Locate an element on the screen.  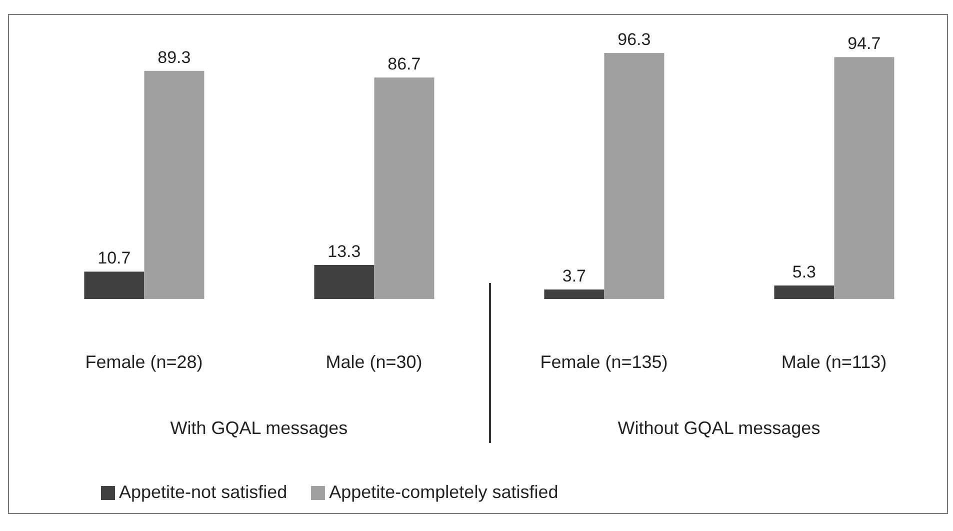
data-label: 3.7 is located at coordinates (574, 276).